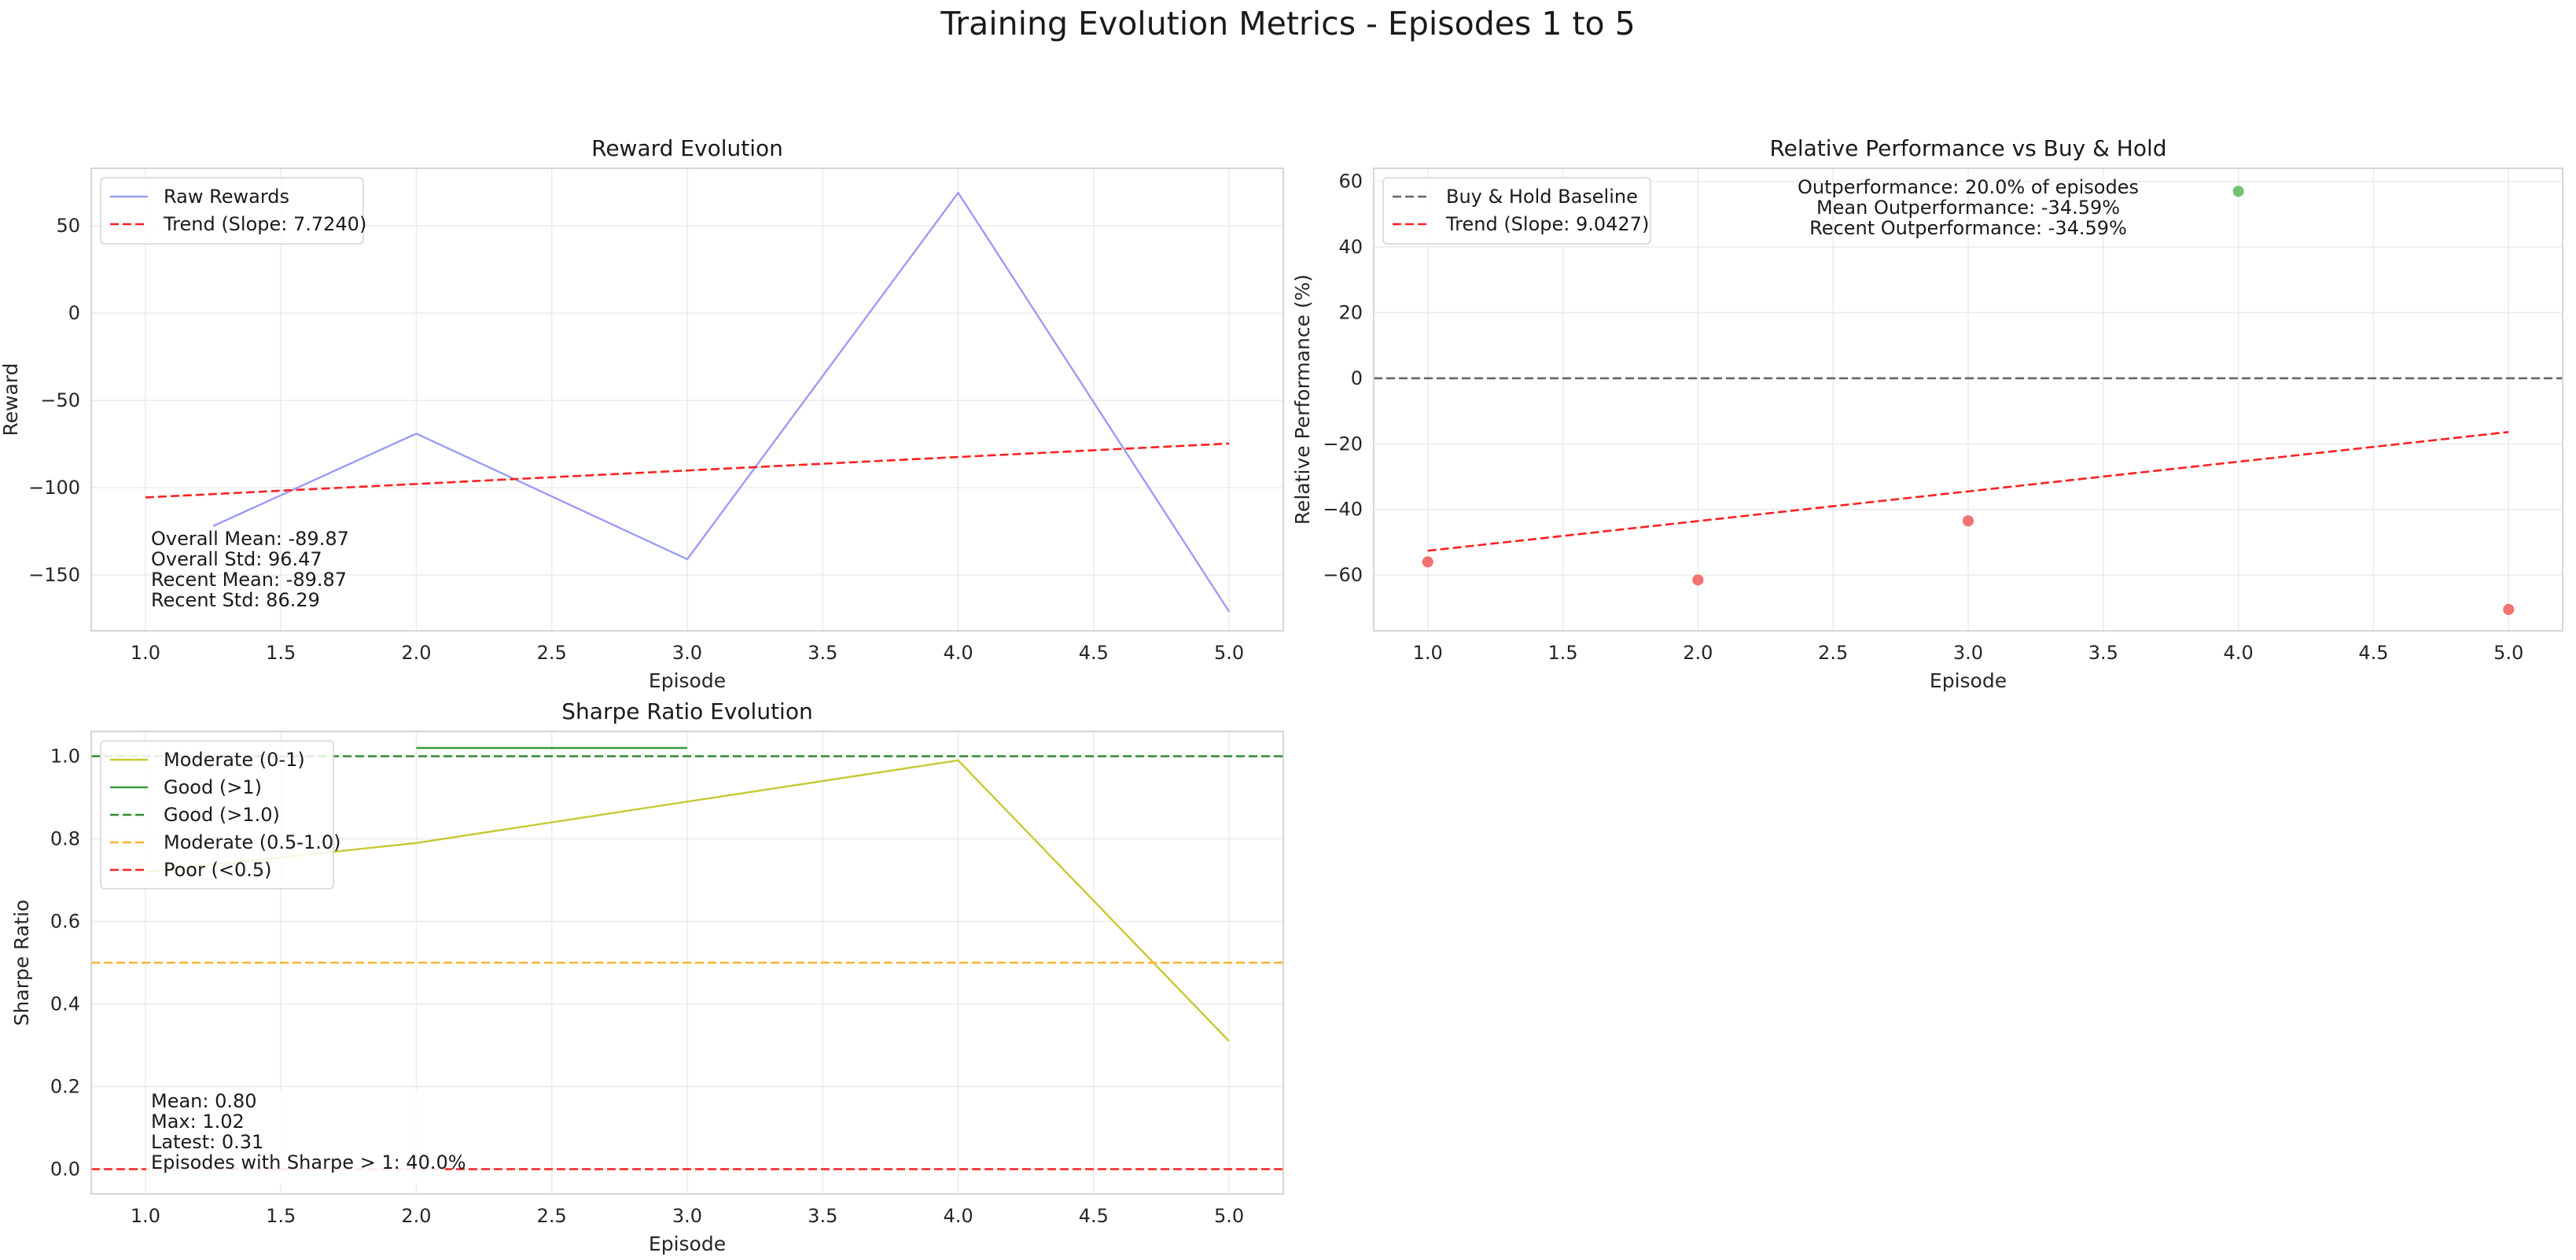 This screenshot has width=2576, height=1260. I want to click on legend-label: Buy & Hold Baseline, so click(1542, 197).